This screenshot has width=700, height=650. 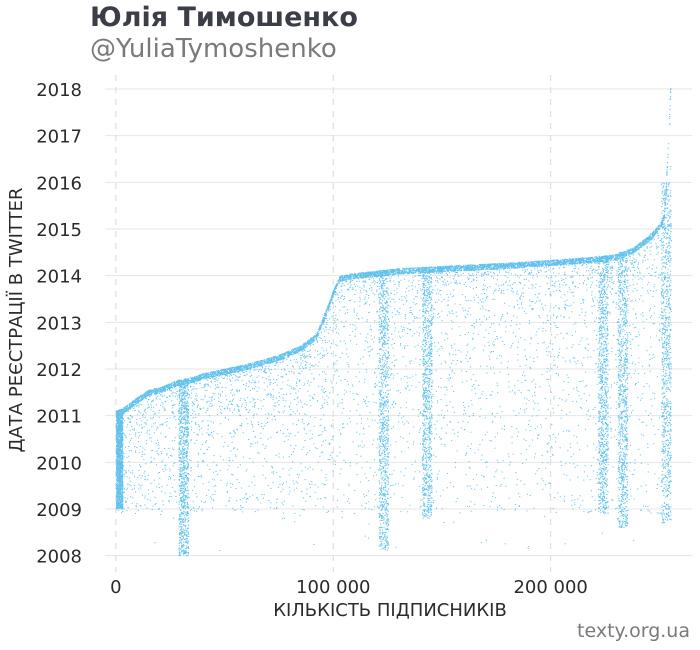 What do you see at coordinates (550, 587) in the screenshot?
I see `x-tick-label: 200 000` at bounding box center [550, 587].